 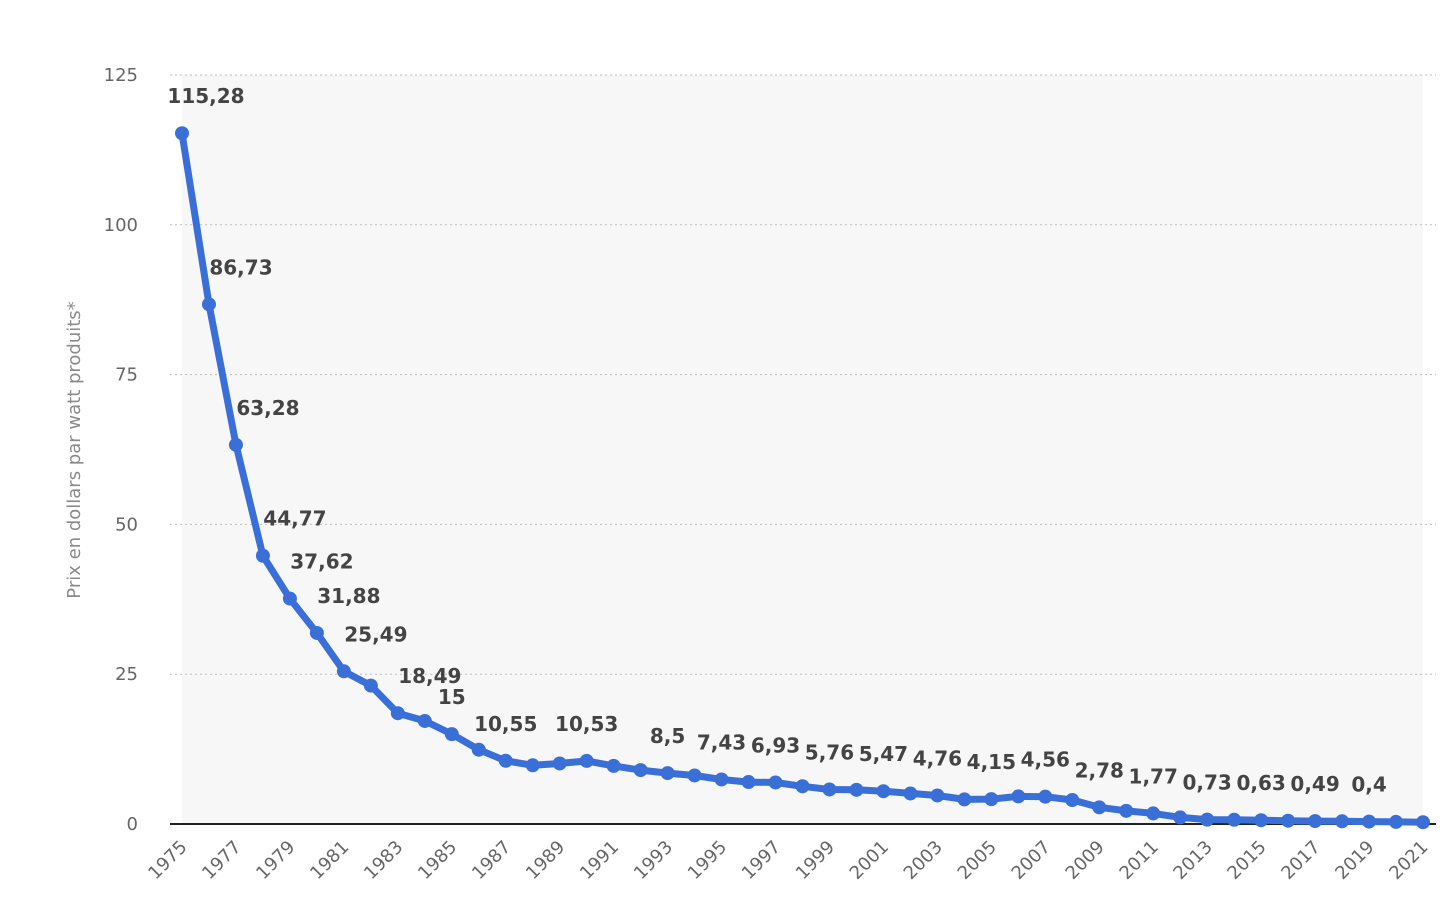 I want to click on x-tick-label: 1983, so click(x=383, y=860).